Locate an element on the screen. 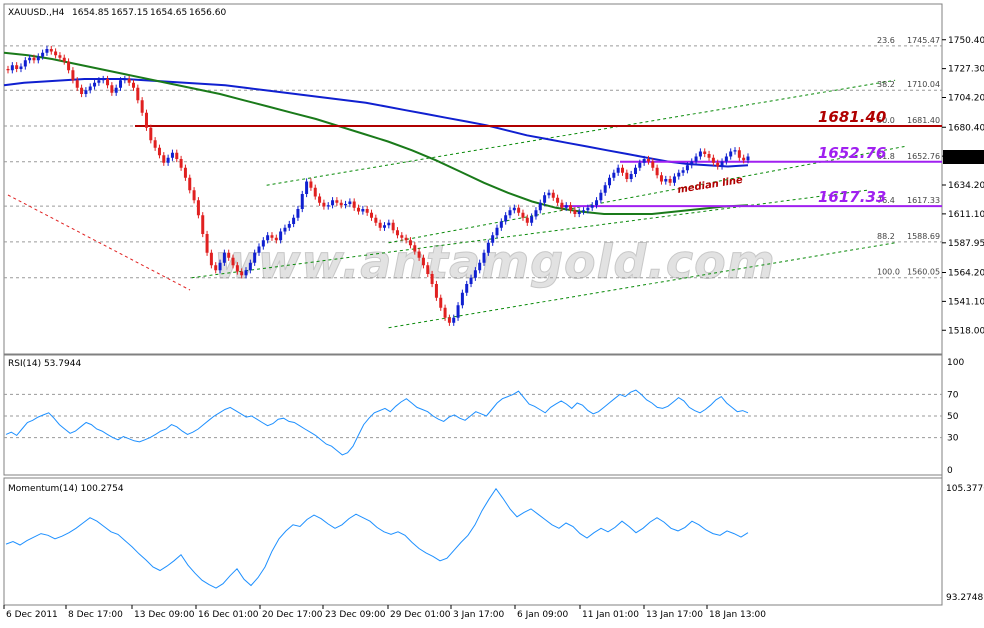  rsi-line is located at coordinates (377, 422).